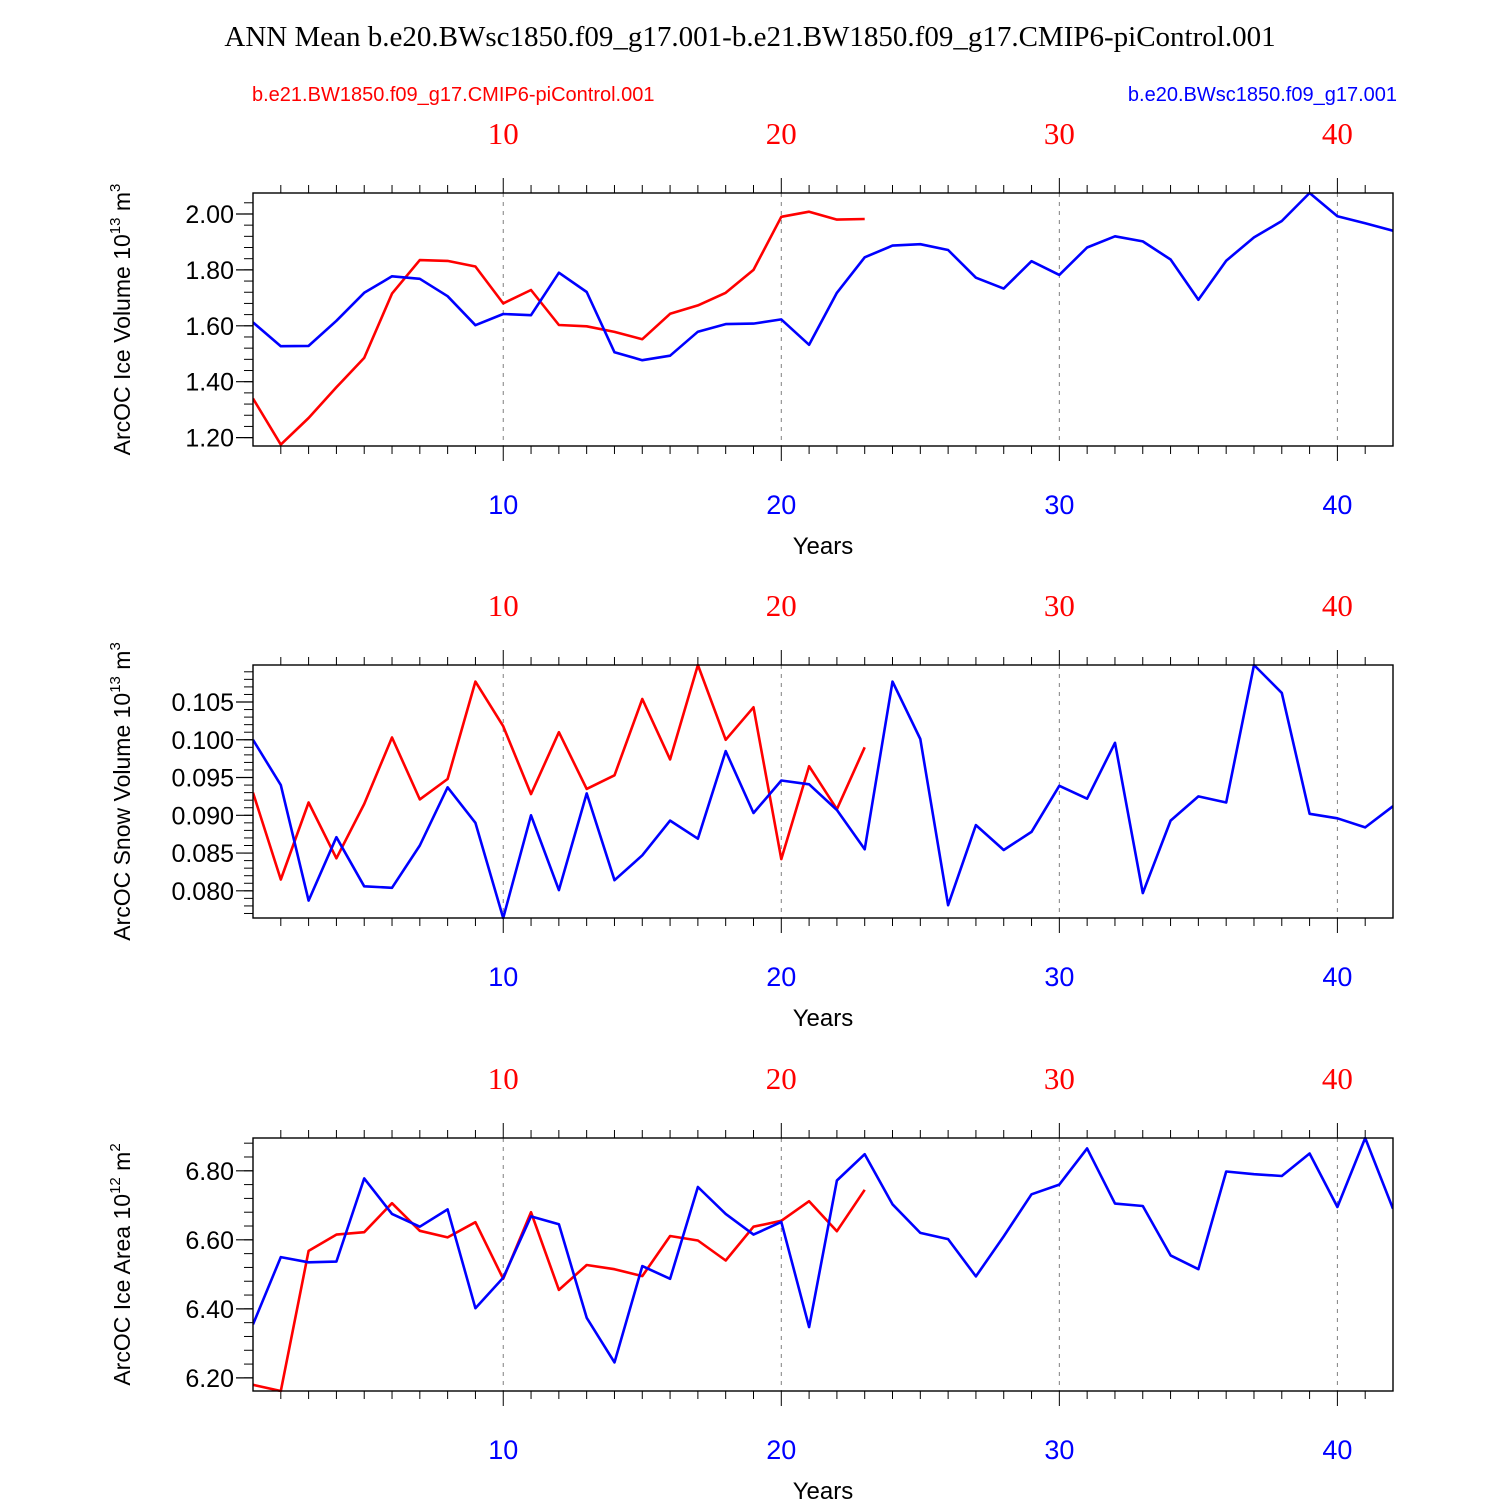  I want to click on y-tick-label: 1.80, so click(209, 271).